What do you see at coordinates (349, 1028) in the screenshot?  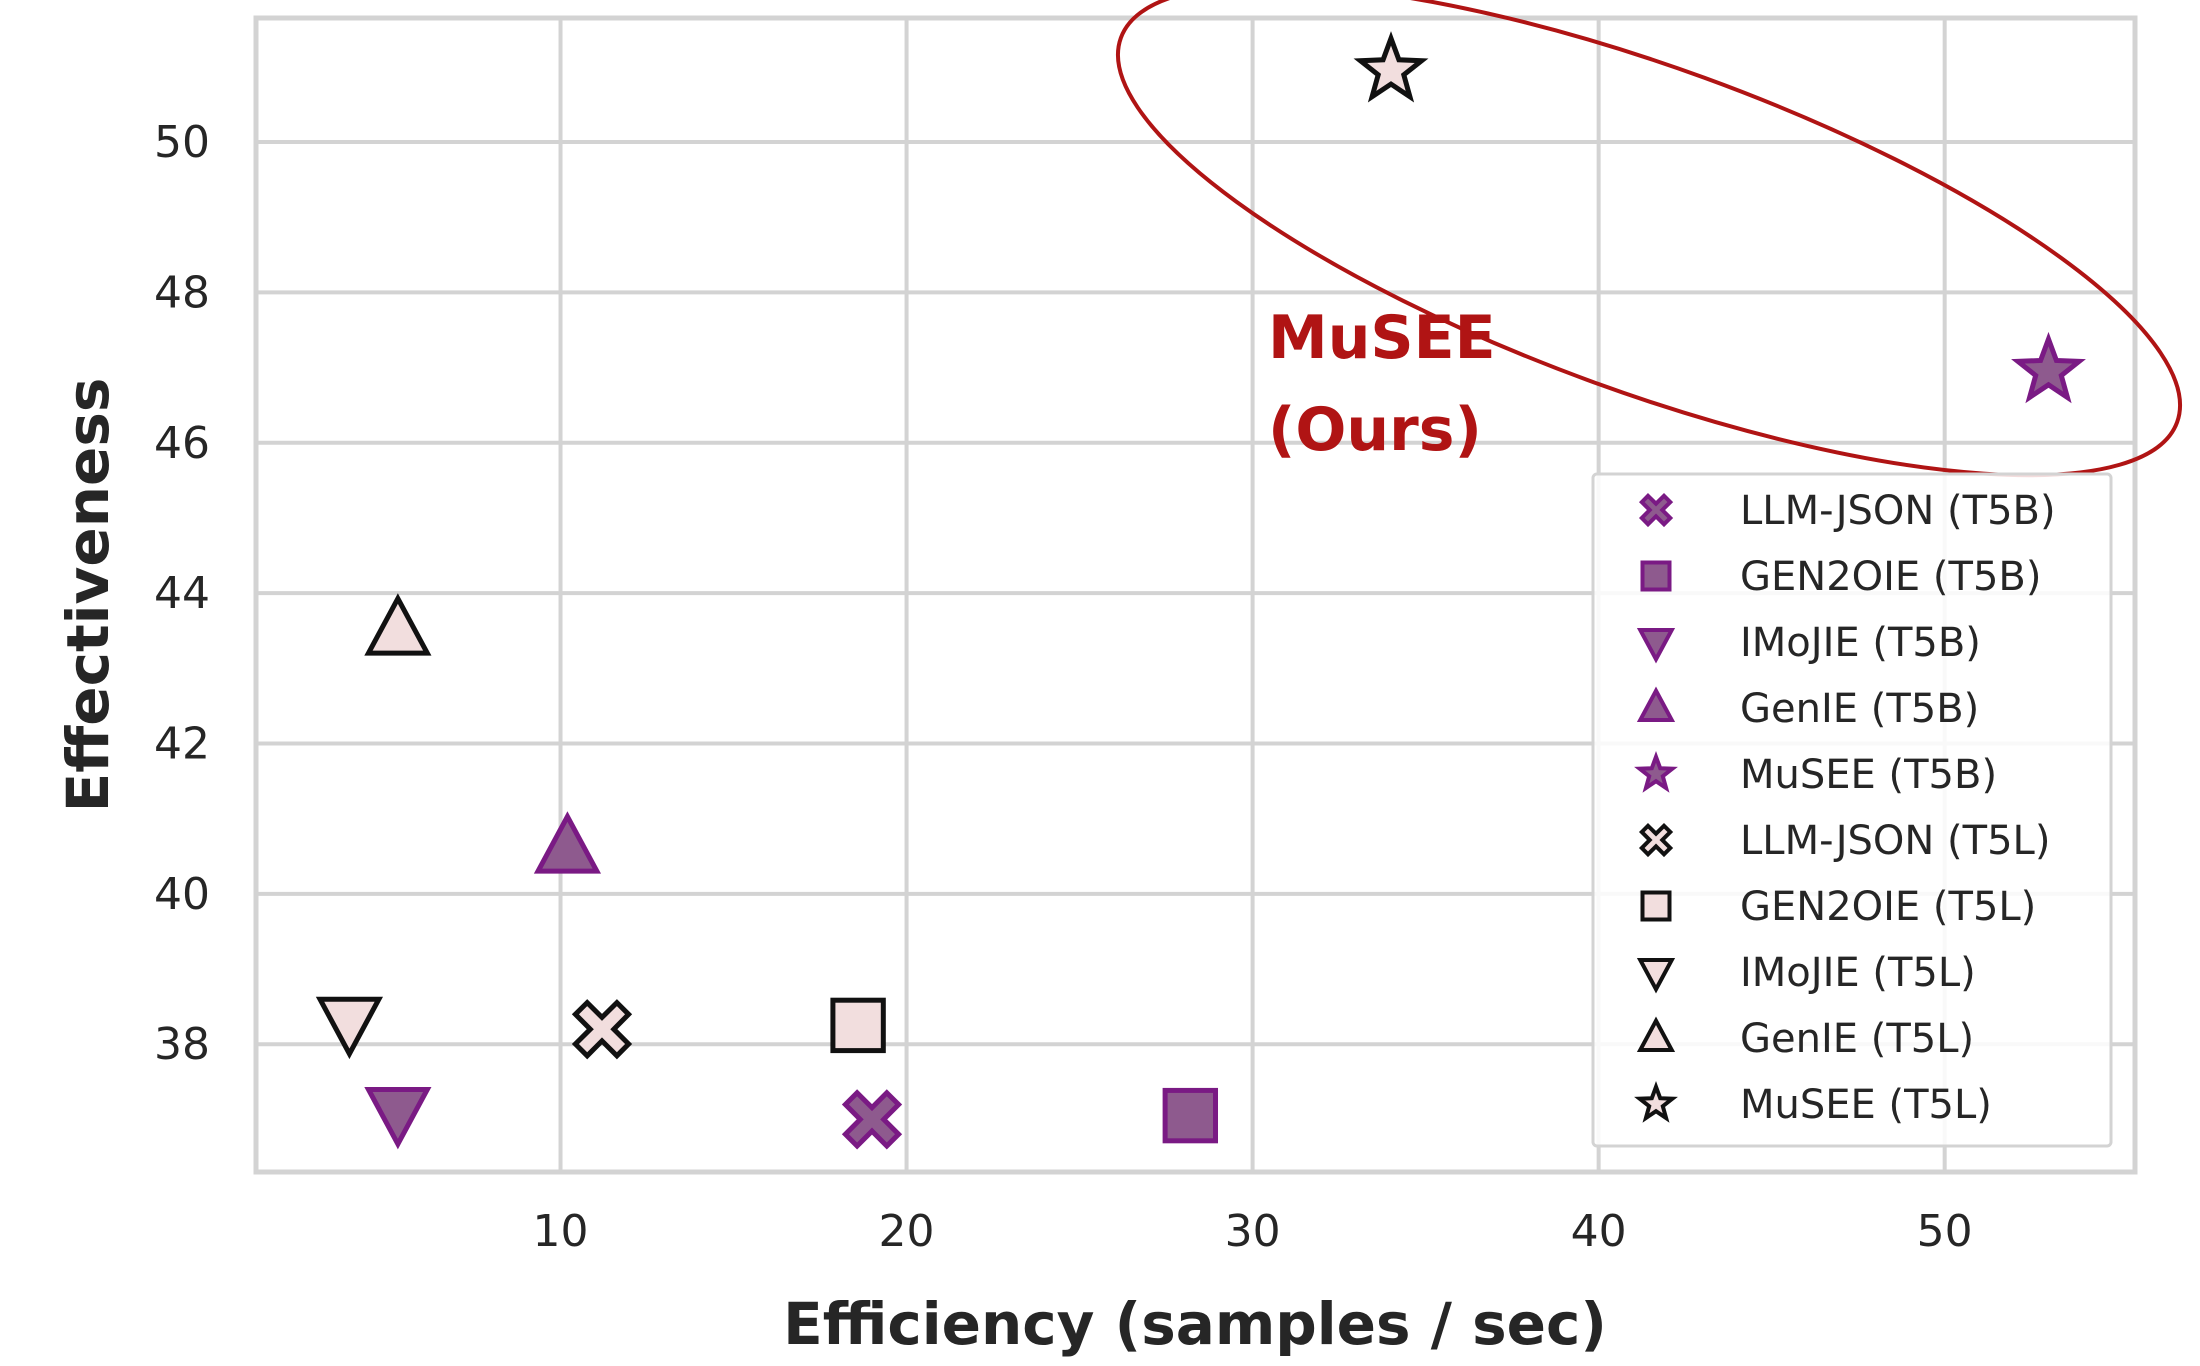 I see `point-imojie-t5l` at bounding box center [349, 1028].